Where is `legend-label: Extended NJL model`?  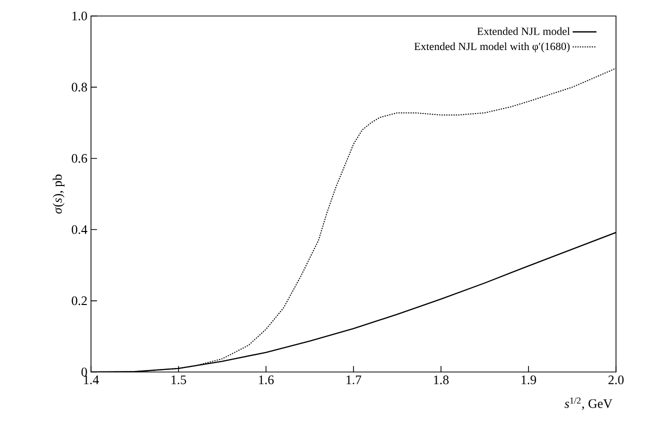 legend-label: Extended NJL model is located at coordinates (523, 31).